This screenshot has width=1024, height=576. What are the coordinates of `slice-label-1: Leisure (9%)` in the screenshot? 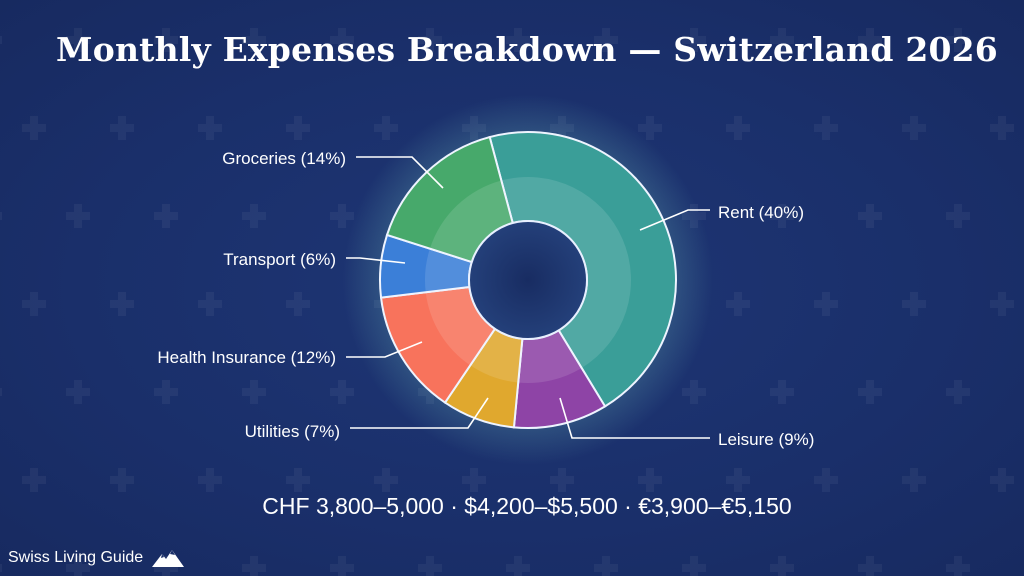 It's located at (766, 439).